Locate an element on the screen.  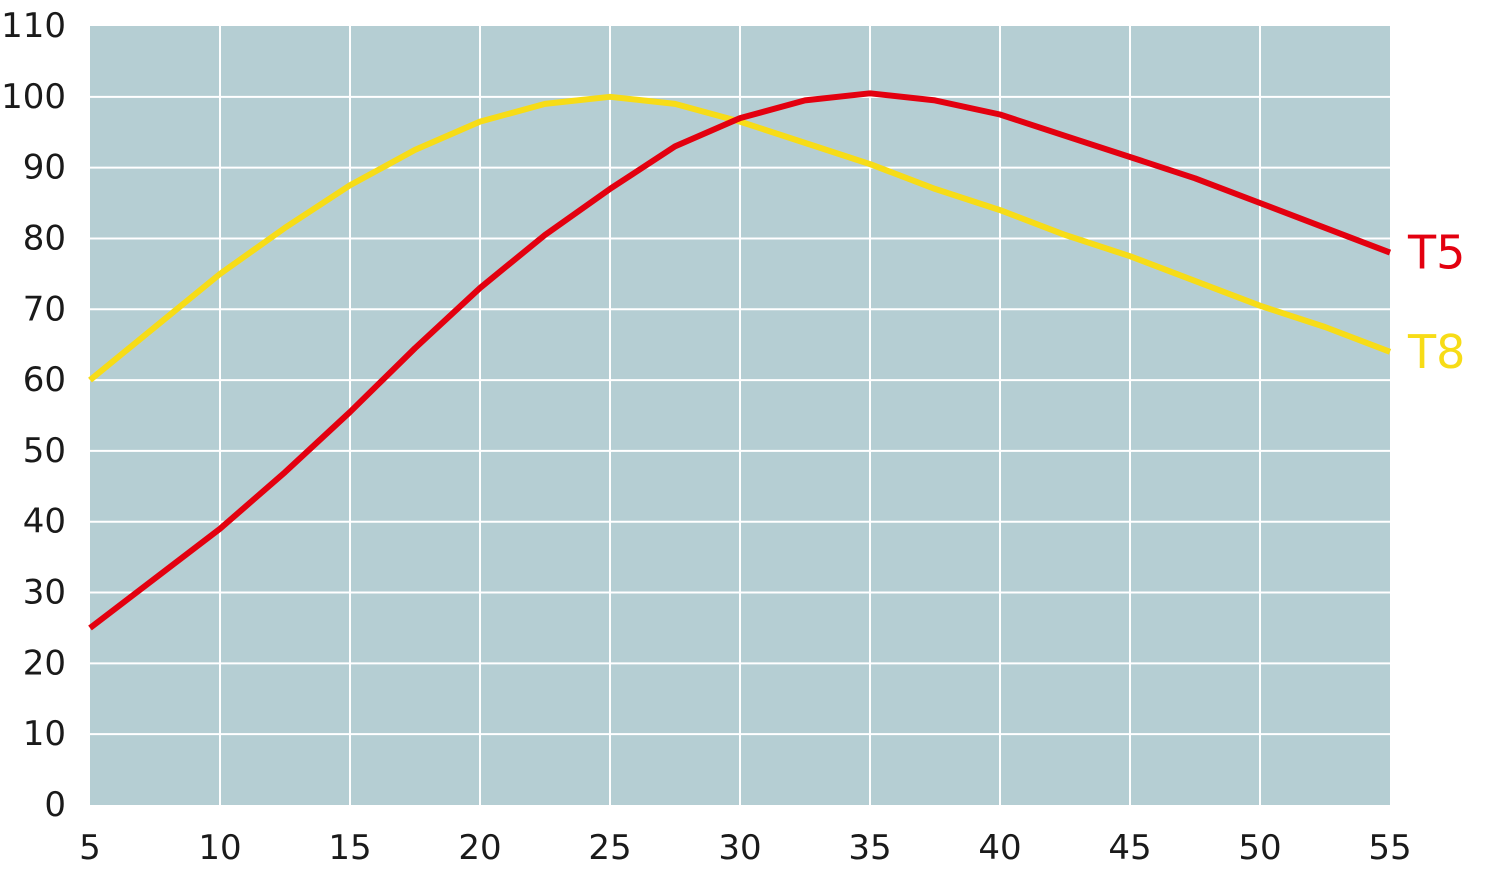
y-tick-label: 20 is located at coordinates (44, 663).